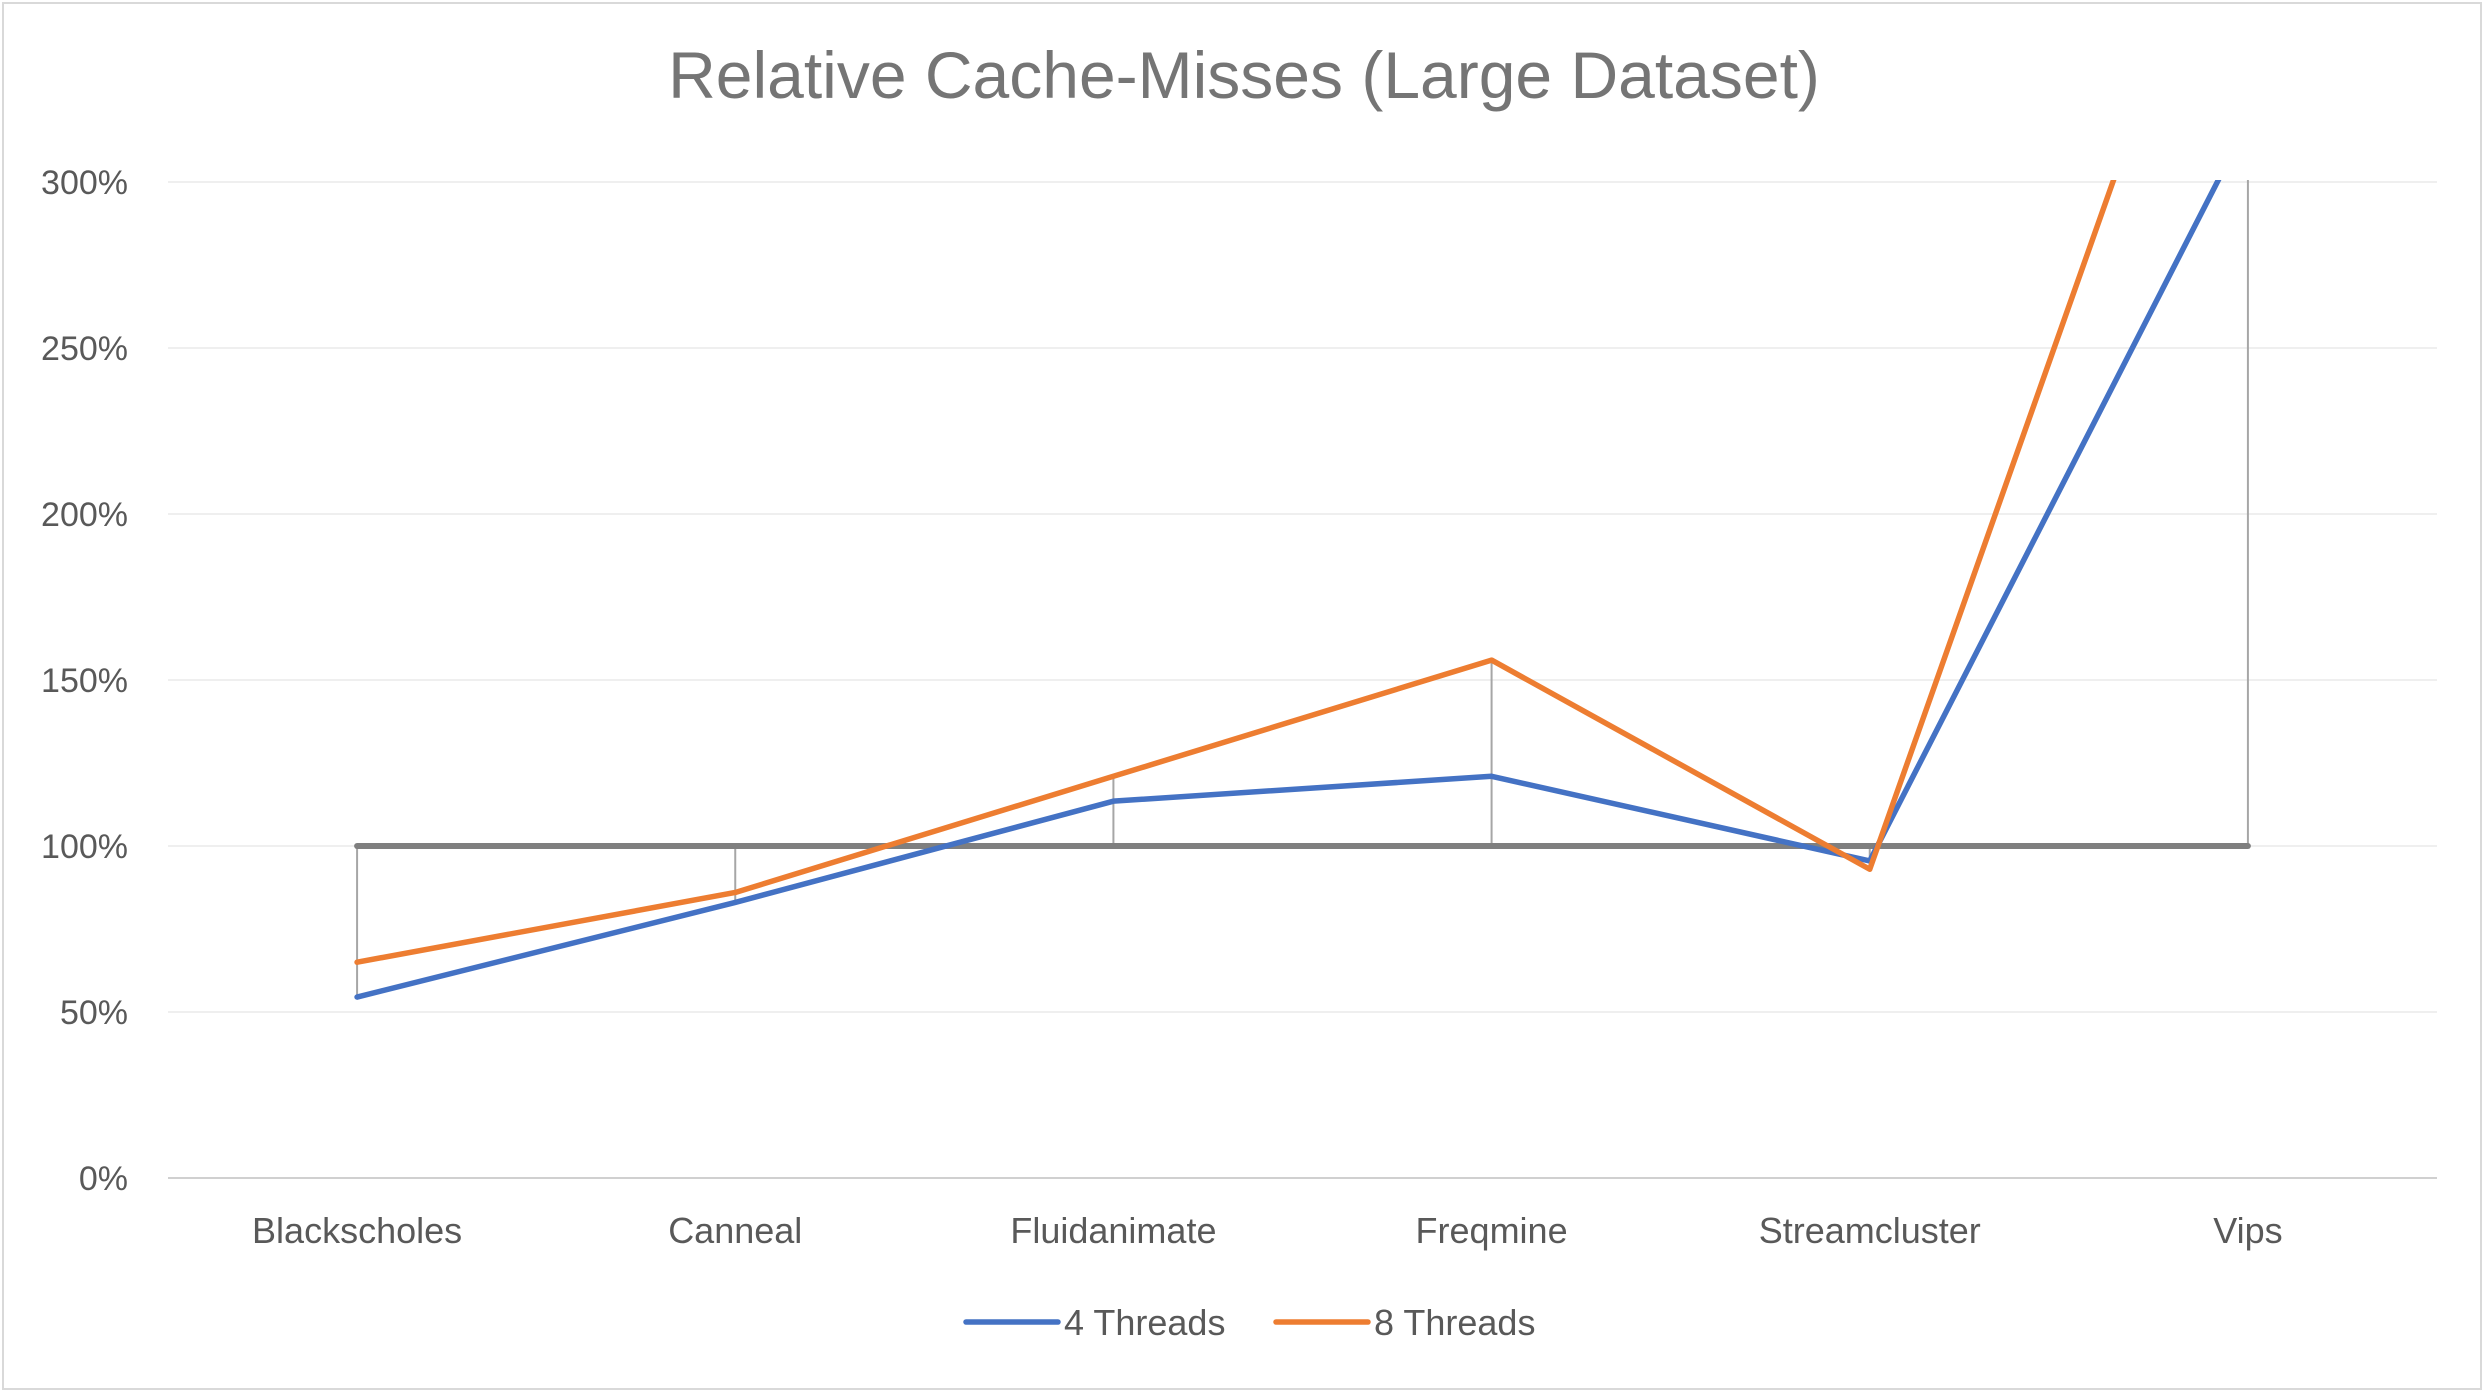  I want to click on x-tick-label: Blackscholes, so click(357, 1230).